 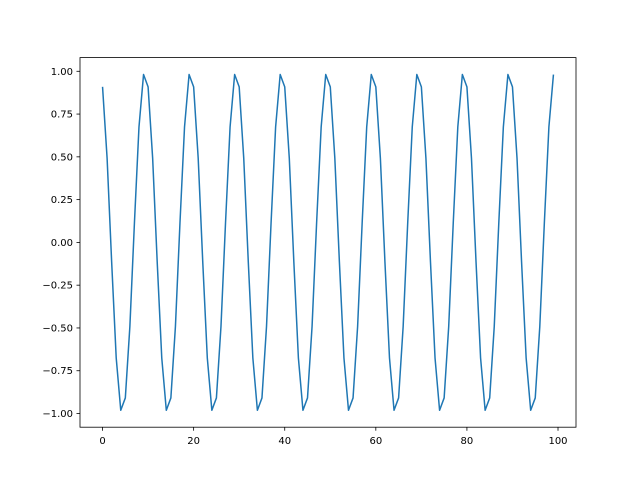 What do you see at coordinates (57, 286) in the screenshot?
I see `y-tick-label: −0.25` at bounding box center [57, 286].